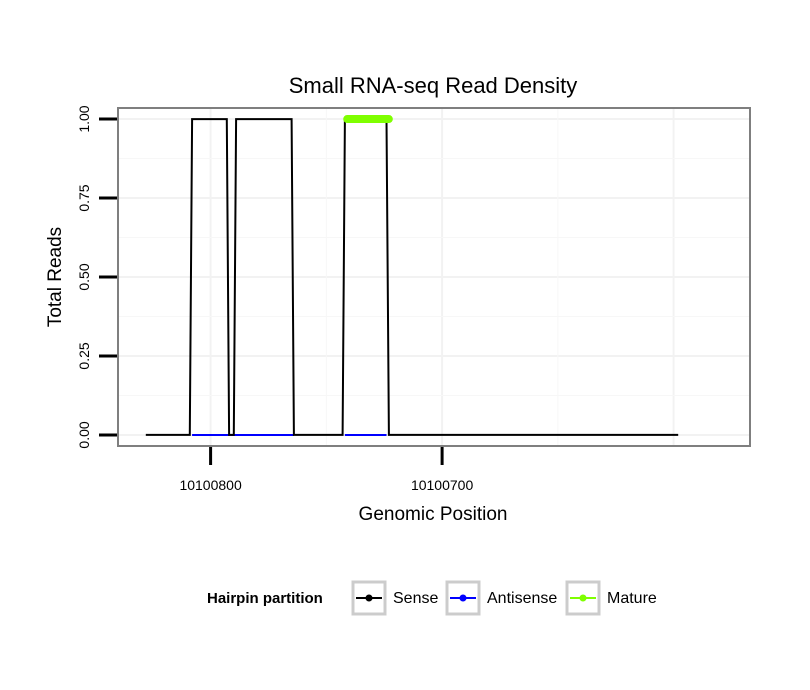 This screenshot has width=810, height=690. I want to click on legend-key-mature, so click(583, 598).